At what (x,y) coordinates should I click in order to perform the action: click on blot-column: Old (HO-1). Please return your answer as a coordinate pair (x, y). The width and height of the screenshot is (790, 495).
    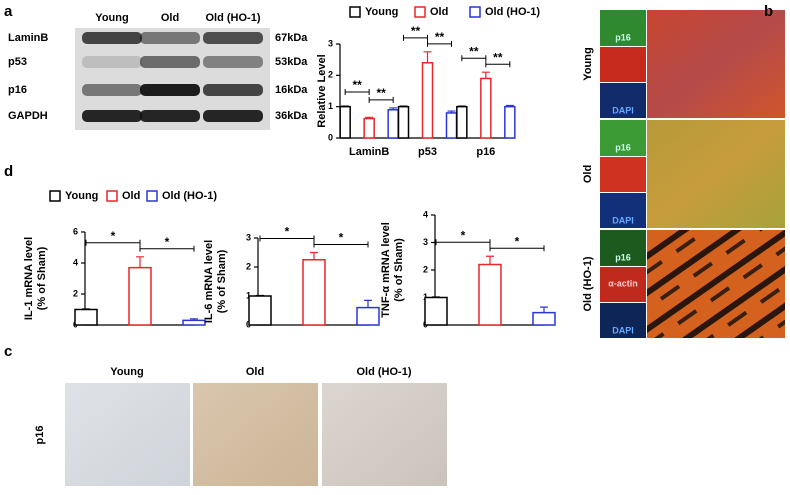
    Looking at the image, I should click on (233, 18).